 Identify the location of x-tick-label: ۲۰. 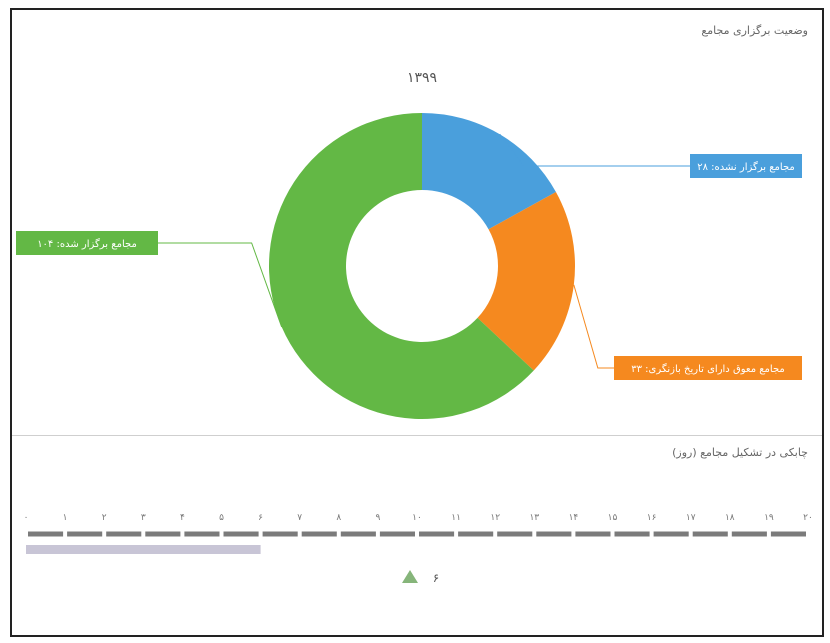
(808, 518).